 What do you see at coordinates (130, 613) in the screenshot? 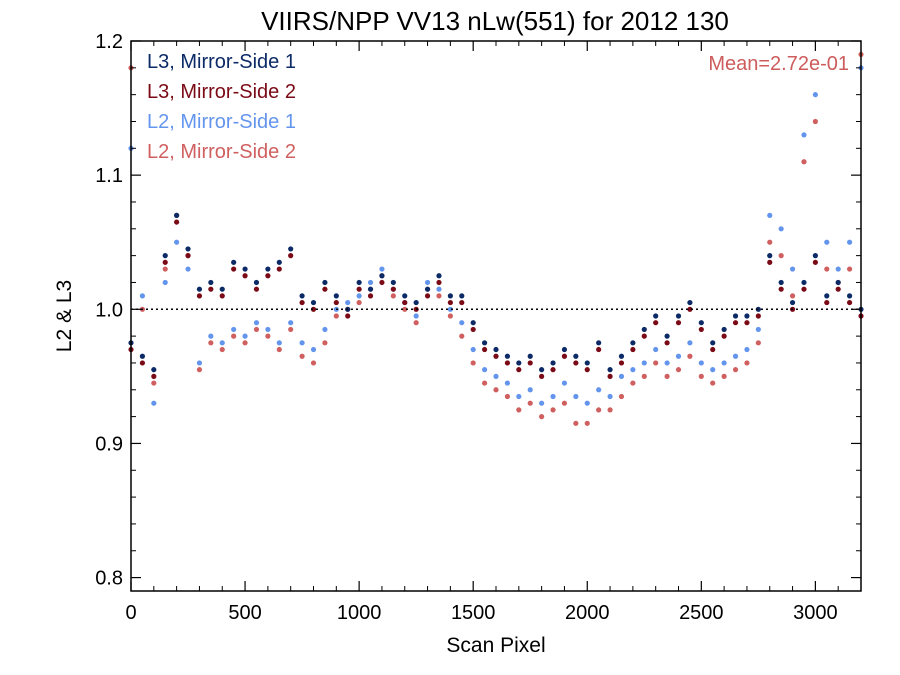
I see `x-tick-label: 0` at bounding box center [130, 613].